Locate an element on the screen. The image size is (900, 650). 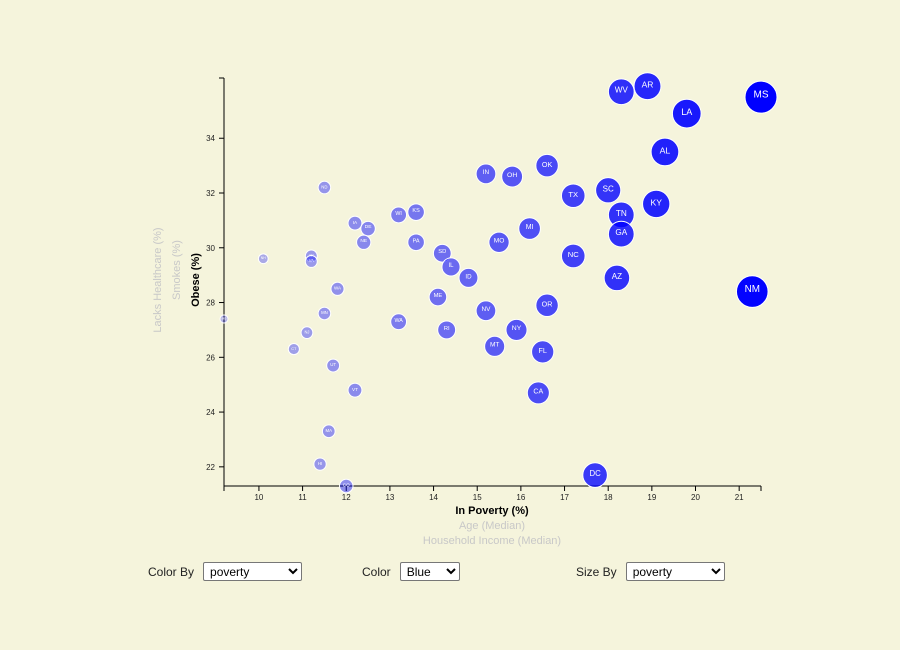
size-by-select: poverty is located at coordinates (675, 571).